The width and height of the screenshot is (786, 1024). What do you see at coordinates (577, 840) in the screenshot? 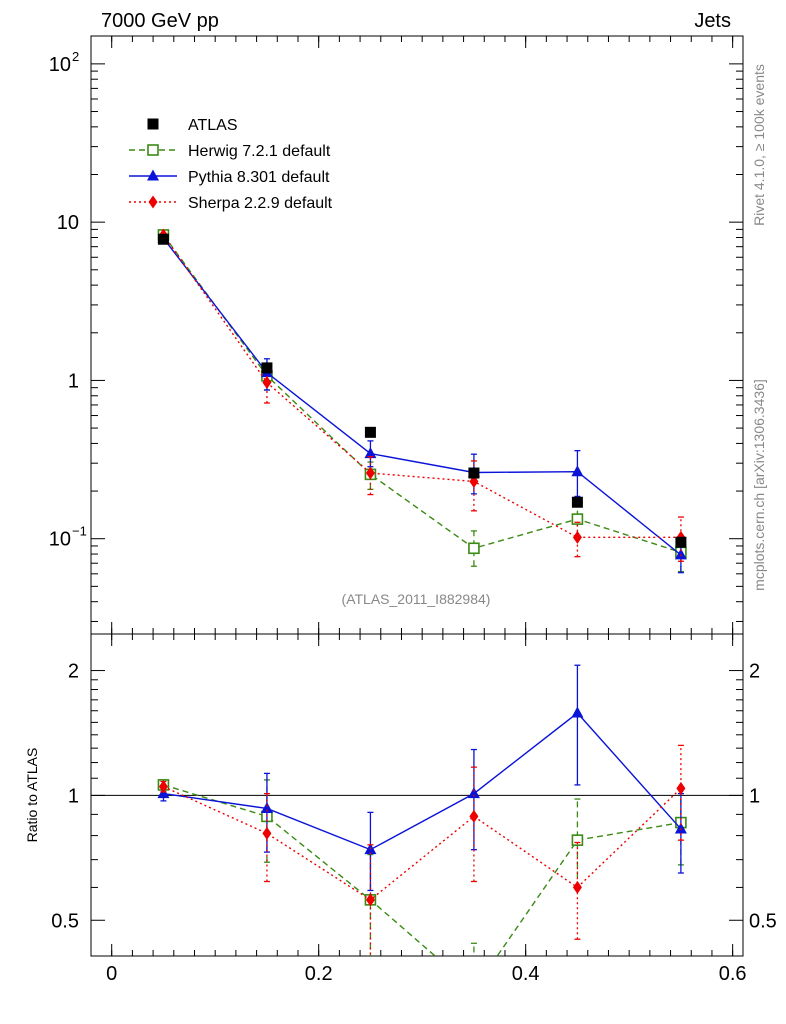
I see `ratio-point-herwig` at bounding box center [577, 840].